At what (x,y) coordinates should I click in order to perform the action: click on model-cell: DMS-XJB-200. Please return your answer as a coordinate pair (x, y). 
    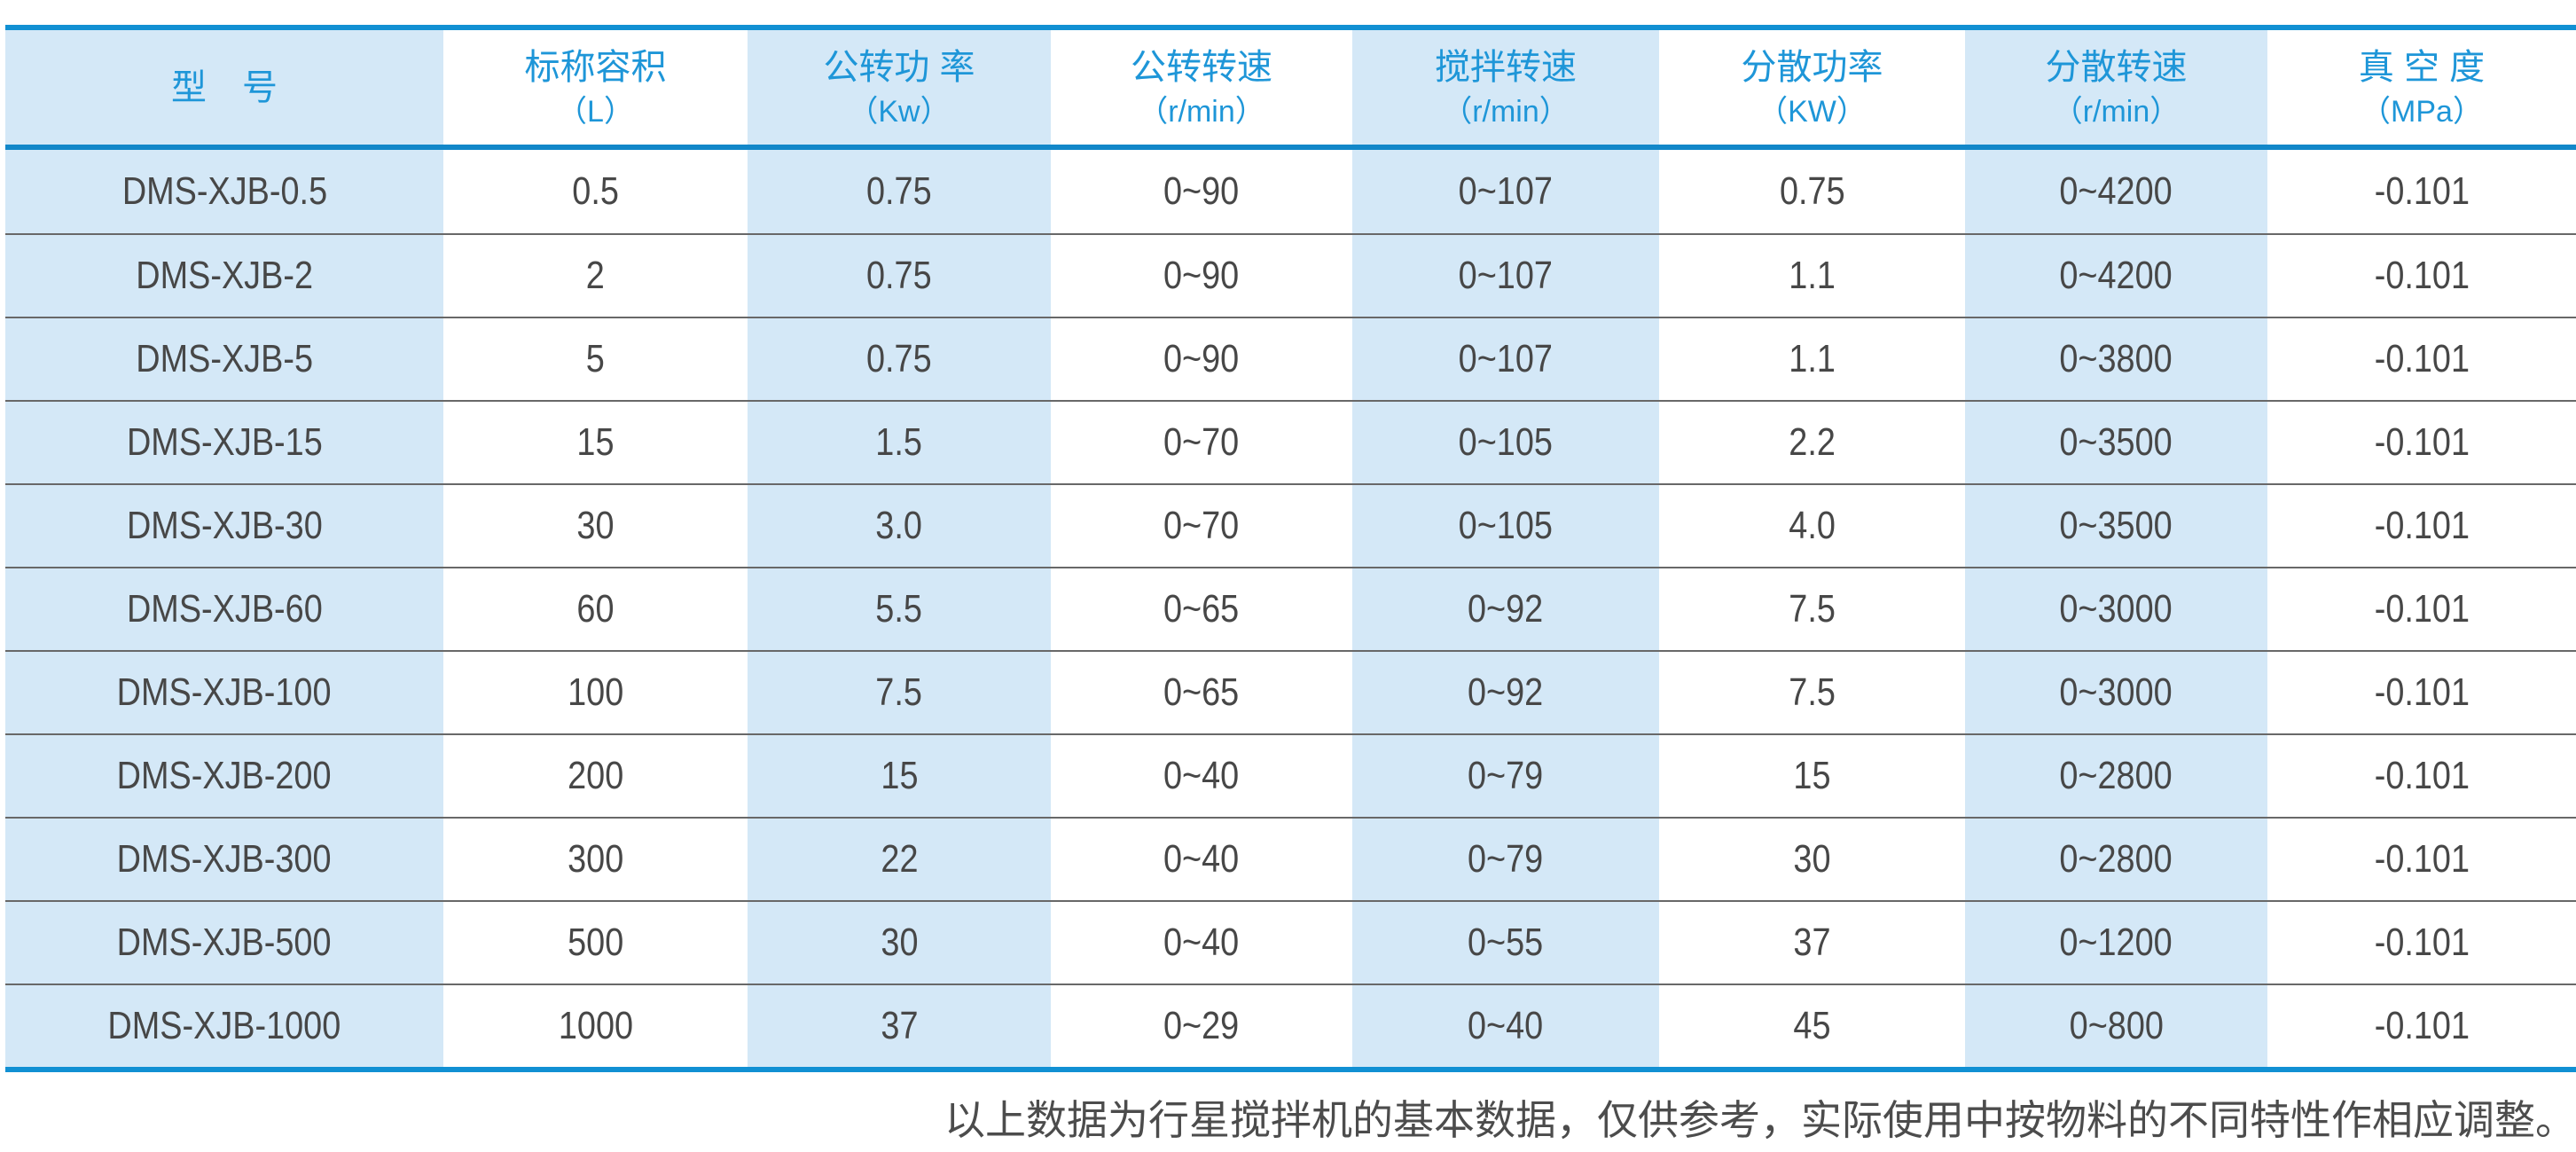
    Looking at the image, I should click on (224, 776).